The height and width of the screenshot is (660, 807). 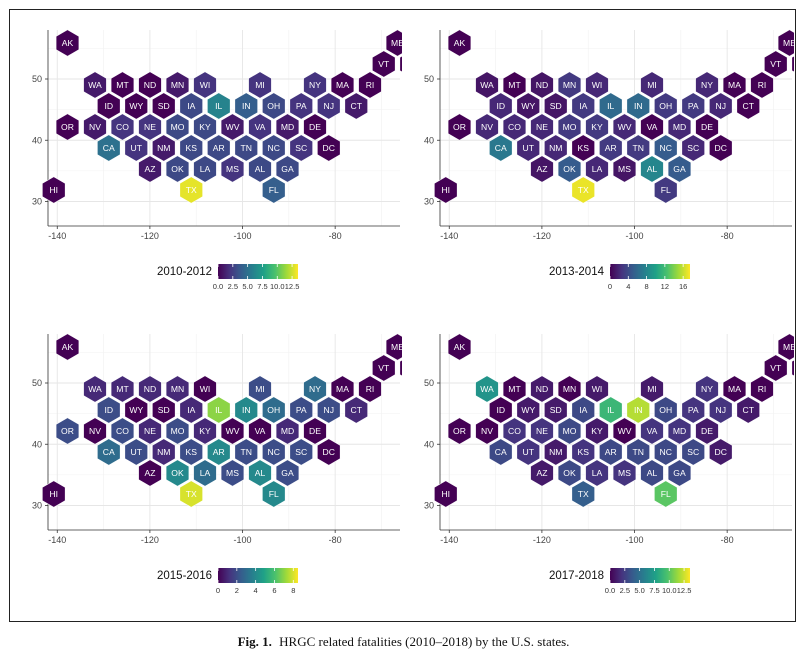 I want to click on hex-state-label: OK, so click(x=177, y=169).